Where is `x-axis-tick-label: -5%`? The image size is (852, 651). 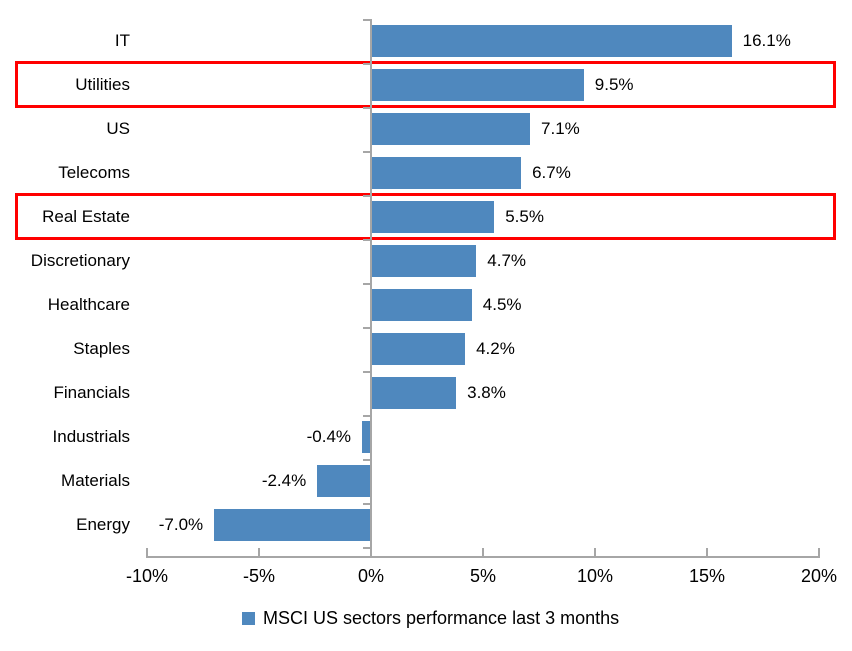 x-axis-tick-label: -5% is located at coordinates (258, 576).